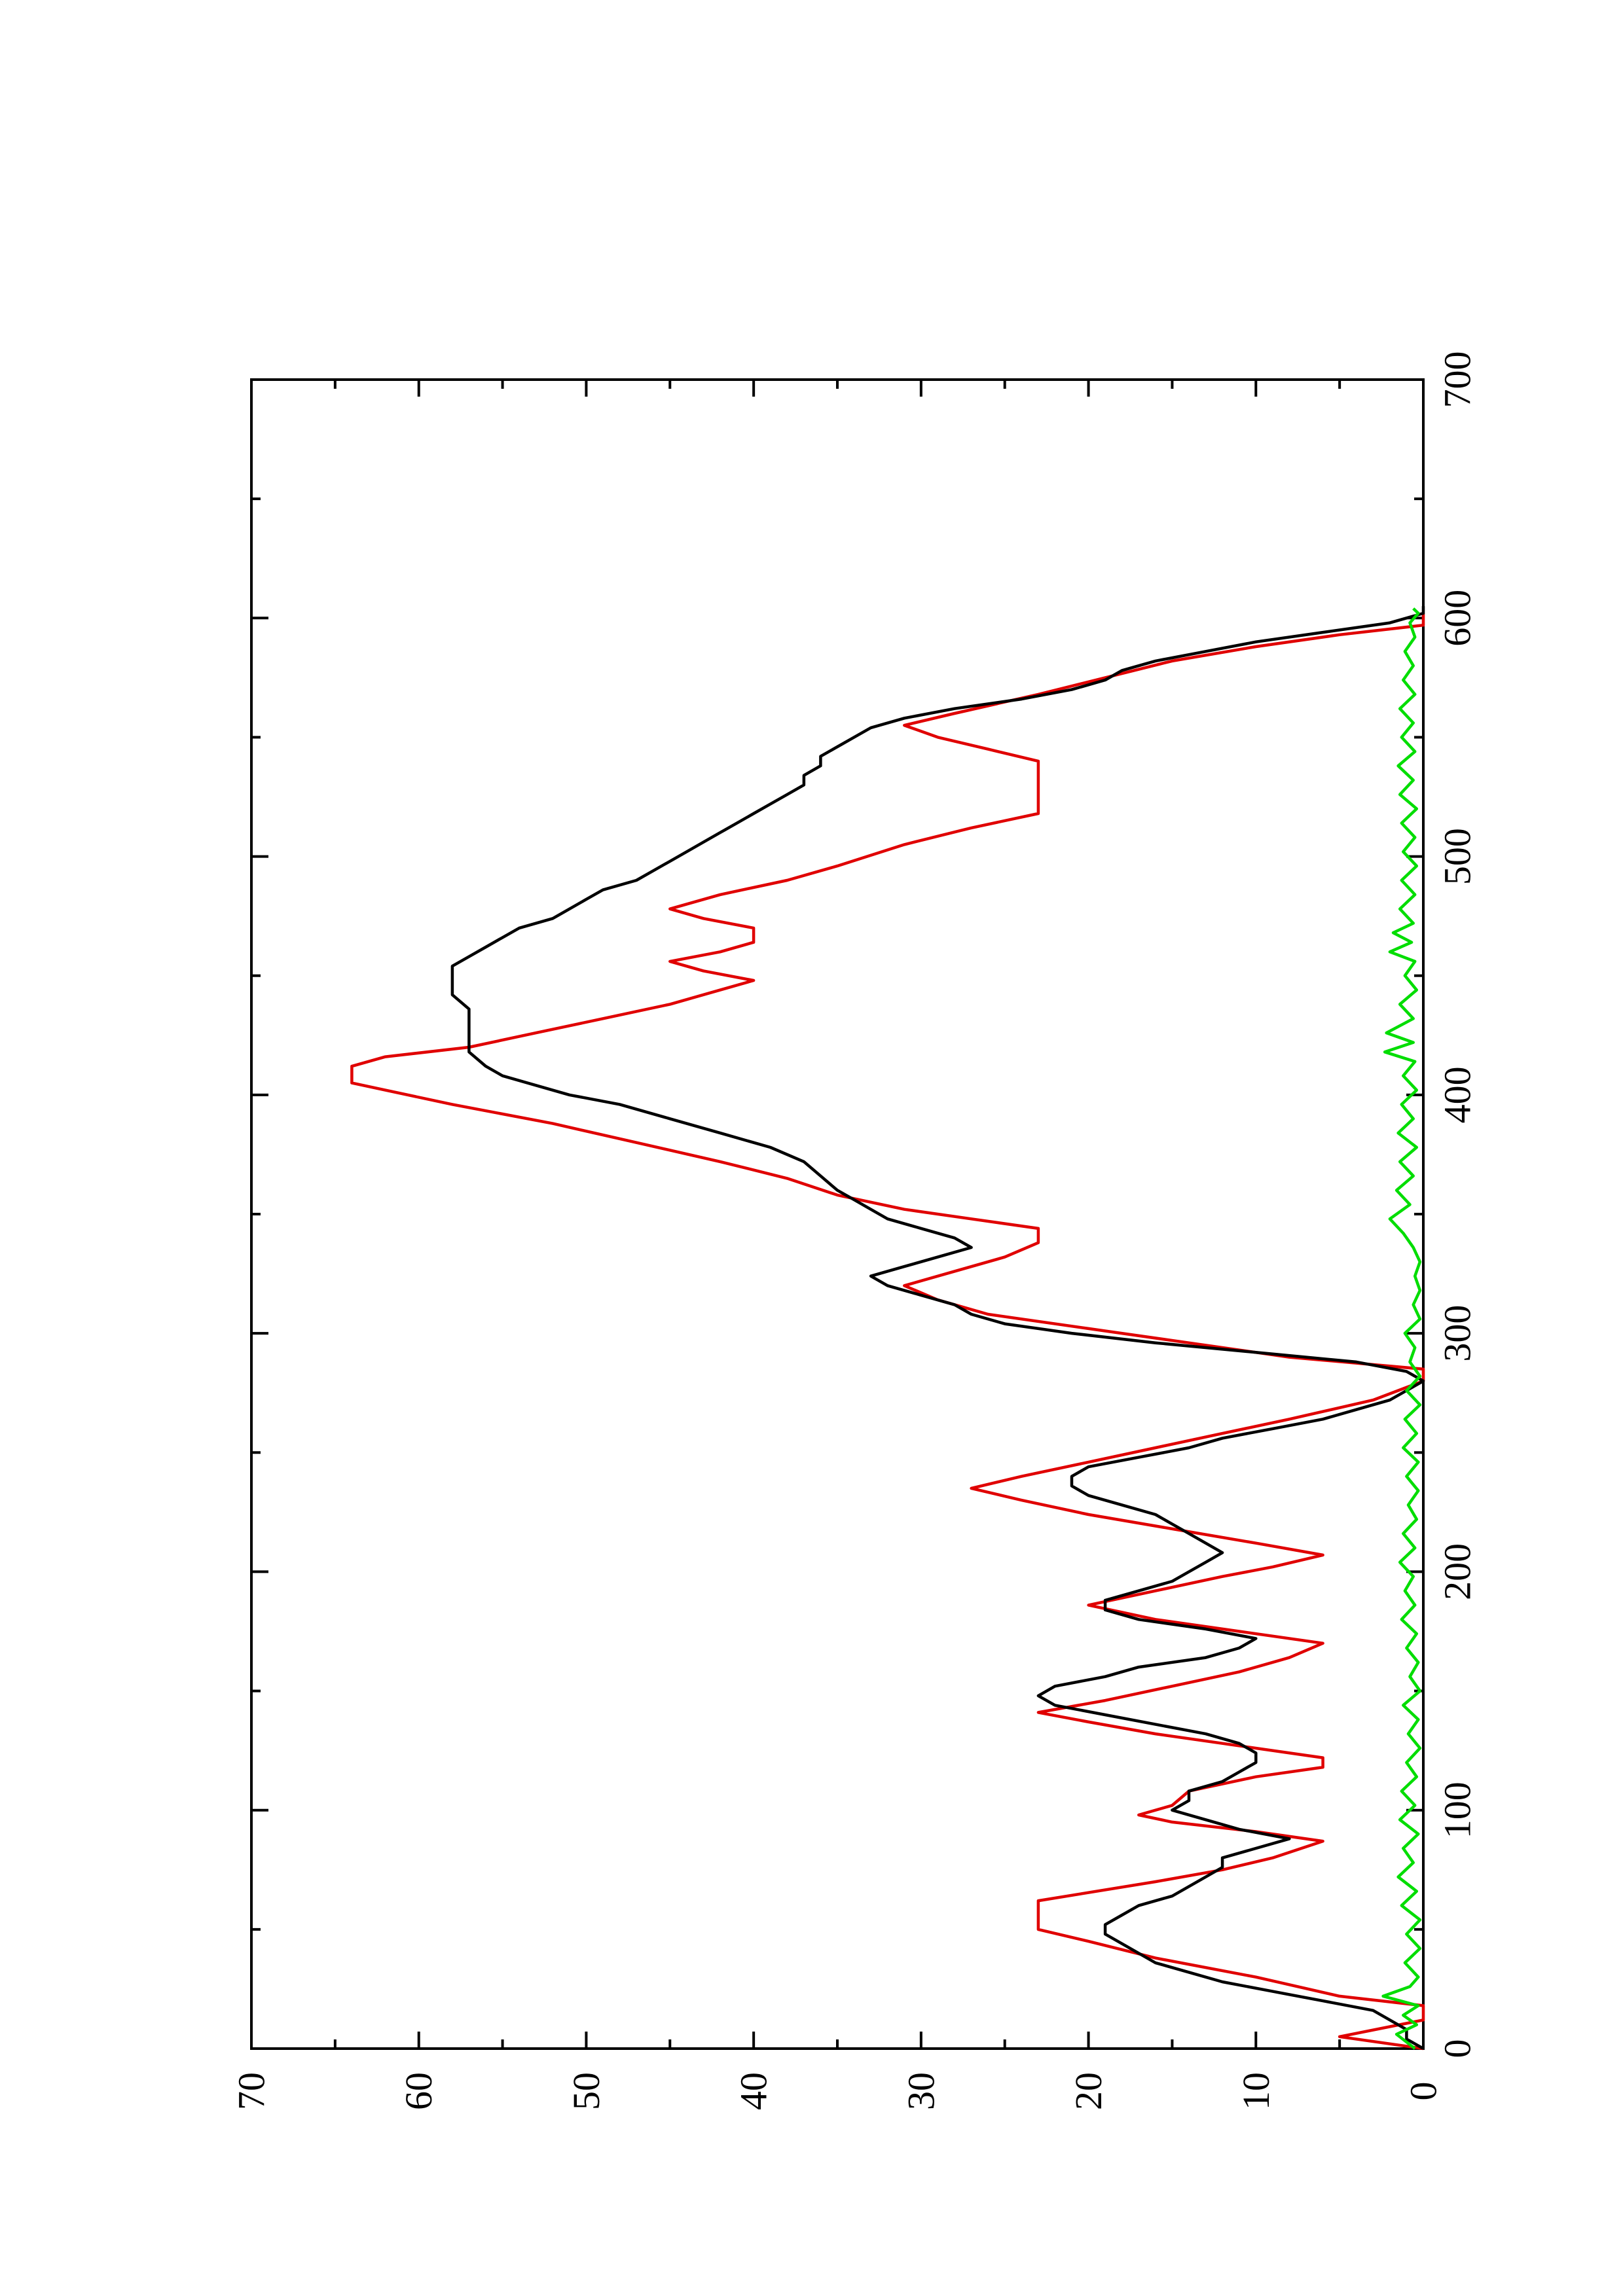 This screenshot has width=1623, height=2296. Describe the element at coordinates (1088, 2091) in the screenshot. I see `y-tick-label: 20` at that location.